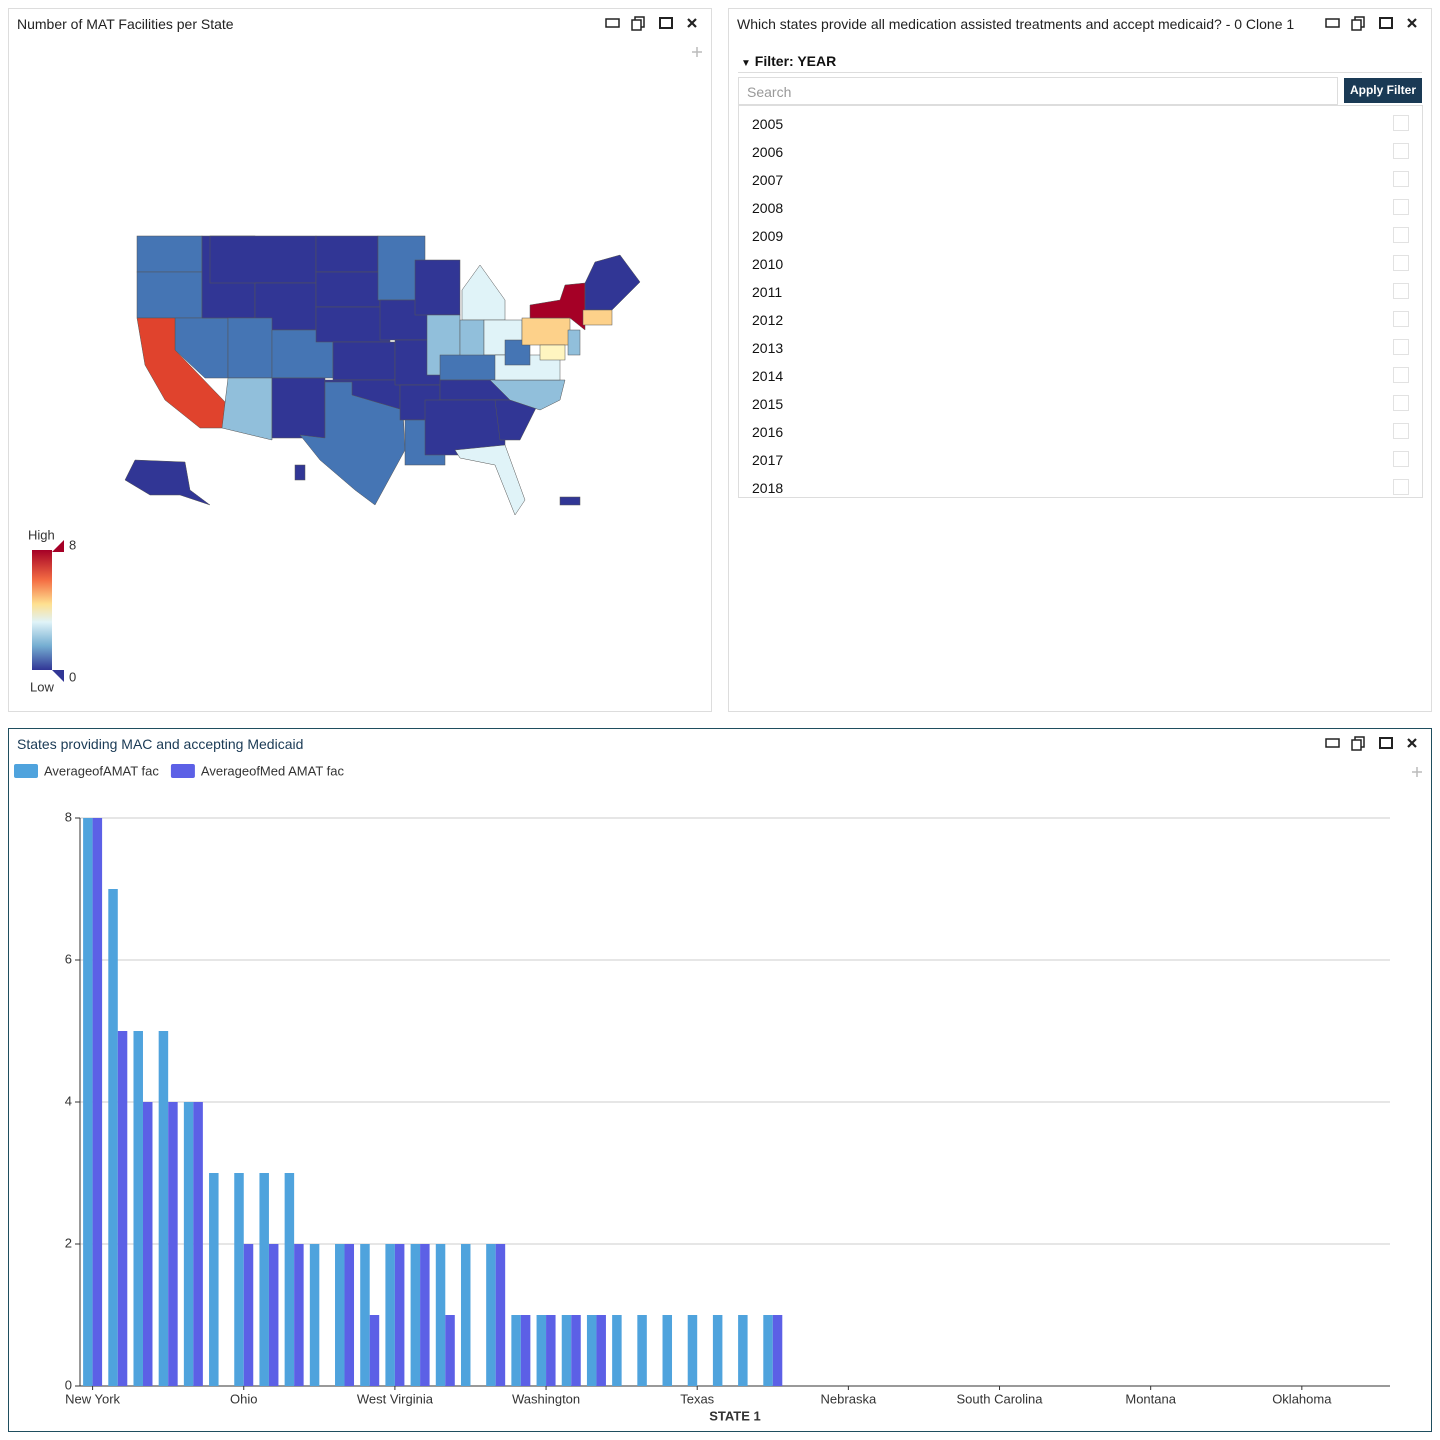 The height and width of the screenshot is (1440, 1440). Describe the element at coordinates (768, 264) in the screenshot. I see `year-option: 2010` at that location.